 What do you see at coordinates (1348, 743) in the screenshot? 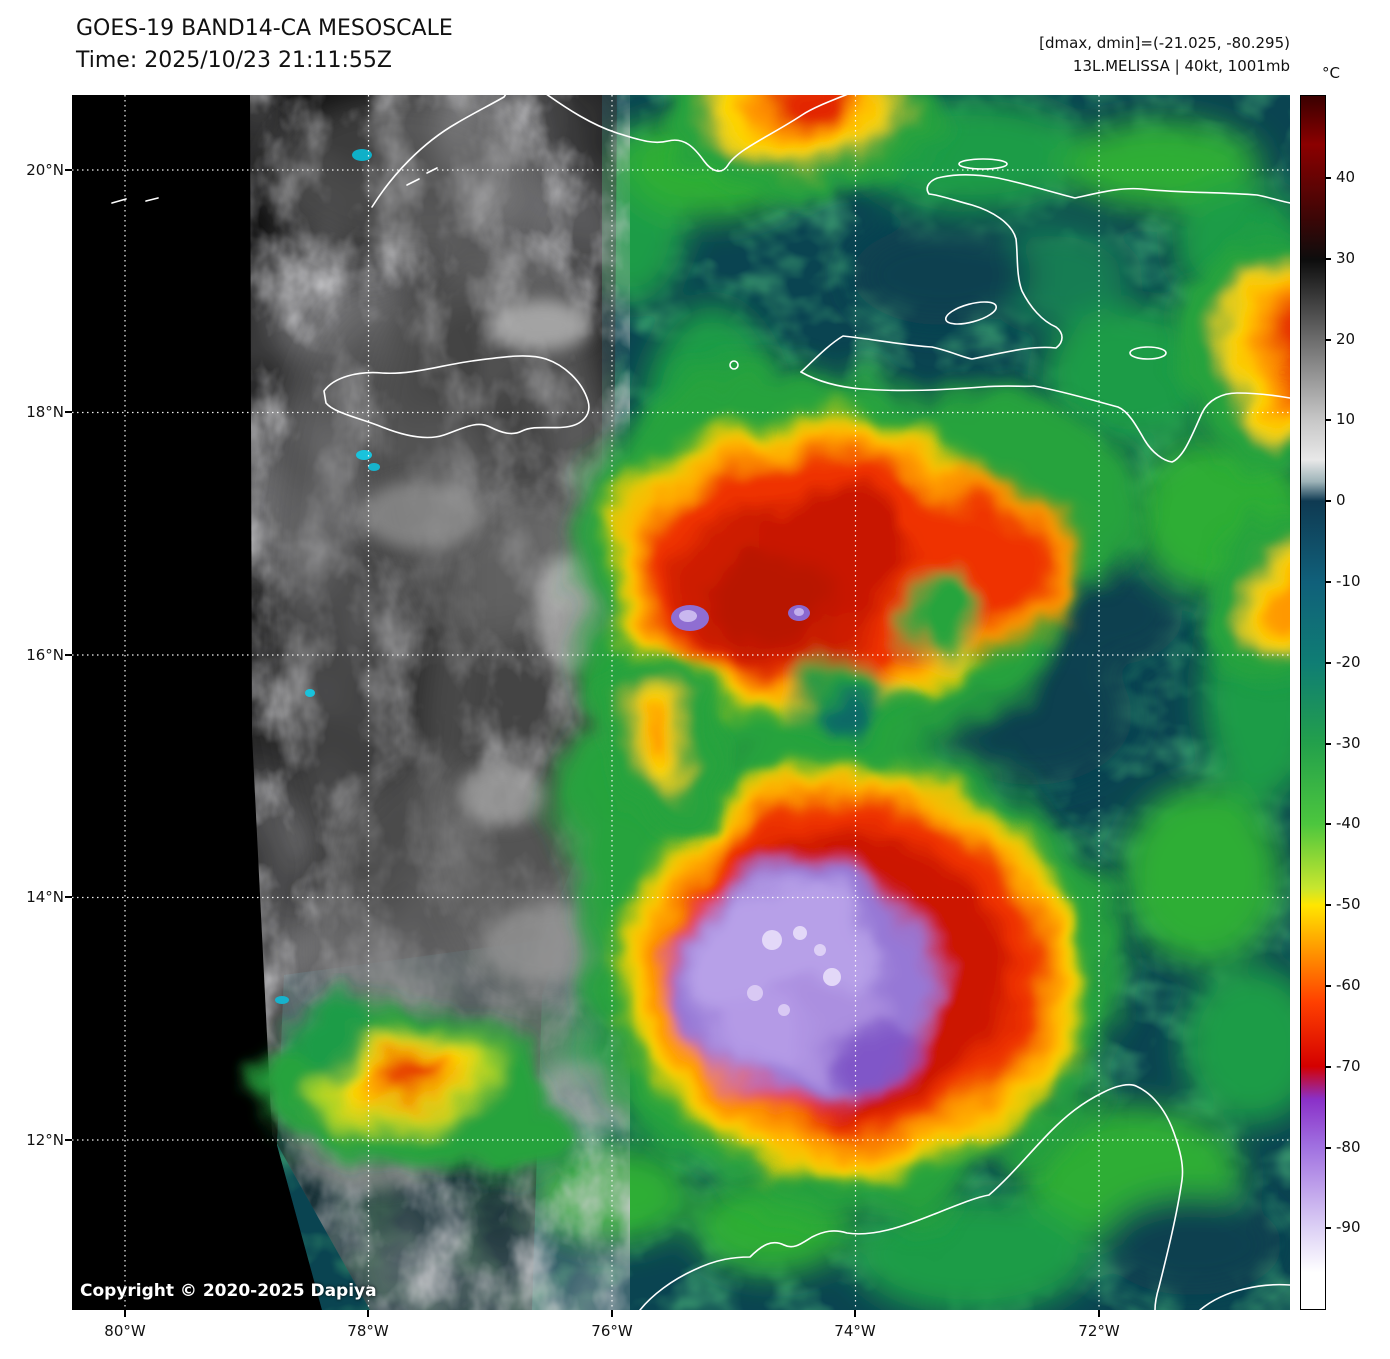
I see `colorbar-tick-label: -30` at bounding box center [1348, 743].